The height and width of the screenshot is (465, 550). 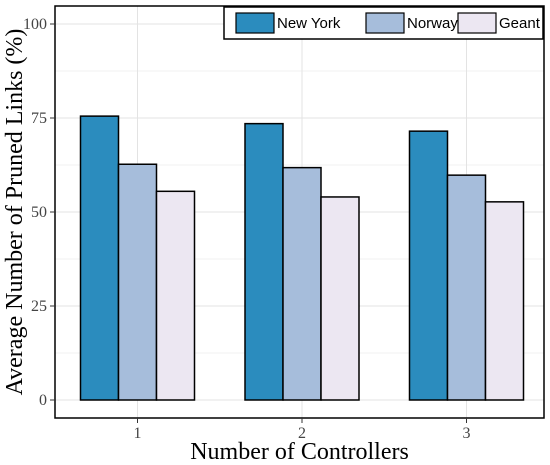 What do you see at coordinates (309, 23) in the screenshot?
I see `legend-label-new-york: New York` at bounding box center [309, 23].